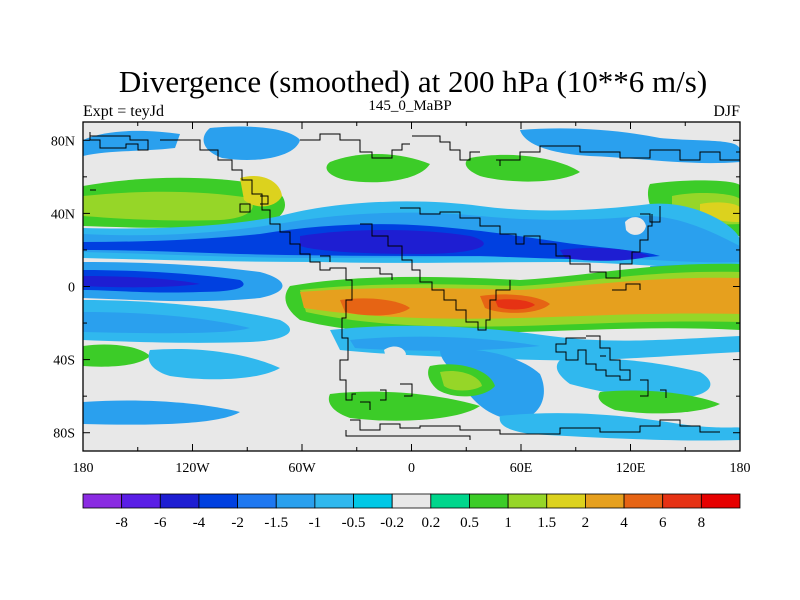 This screenshot has height=600, width=800. Describe the element at coordinates (354, 523) in the screenshot. I see `colorbar-label: -0.5` at that location.